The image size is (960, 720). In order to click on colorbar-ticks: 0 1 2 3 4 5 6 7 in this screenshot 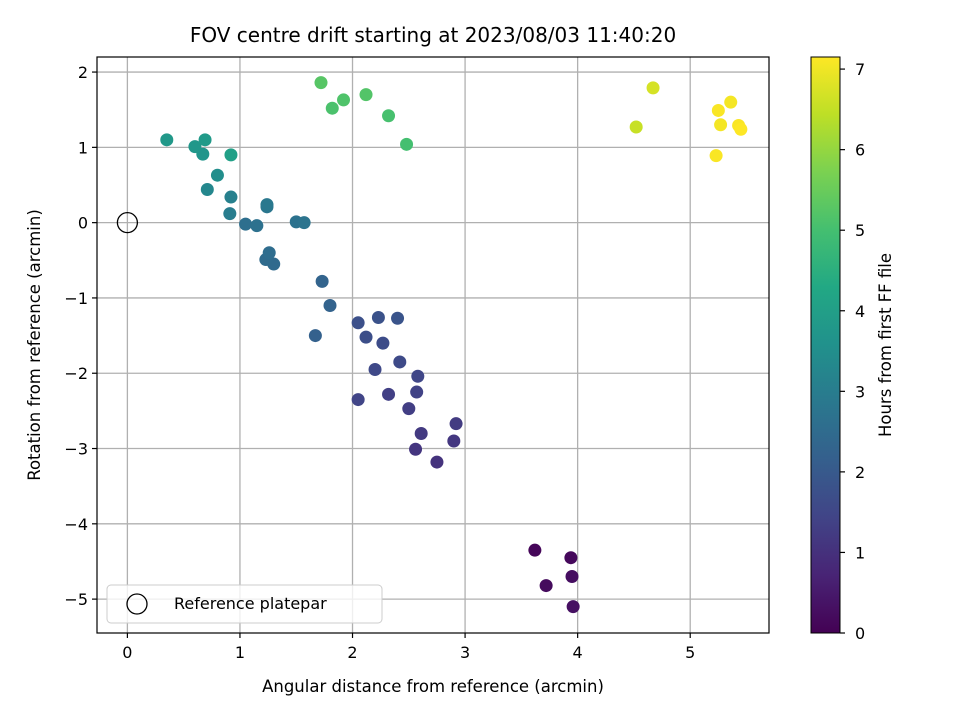, I will do `click(852, 351)`.